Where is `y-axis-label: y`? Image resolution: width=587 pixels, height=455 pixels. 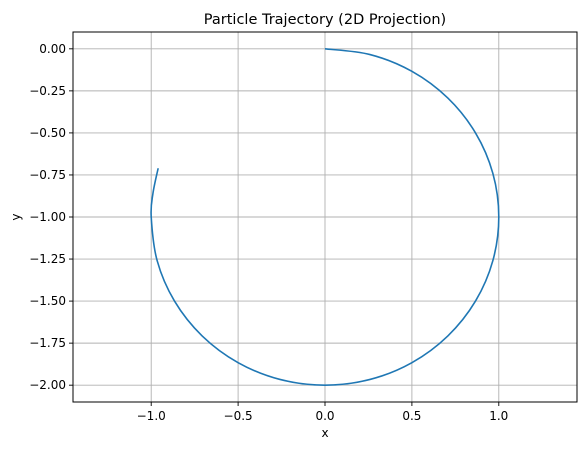 y-axis-label: y is located at coordinates (16, 216).